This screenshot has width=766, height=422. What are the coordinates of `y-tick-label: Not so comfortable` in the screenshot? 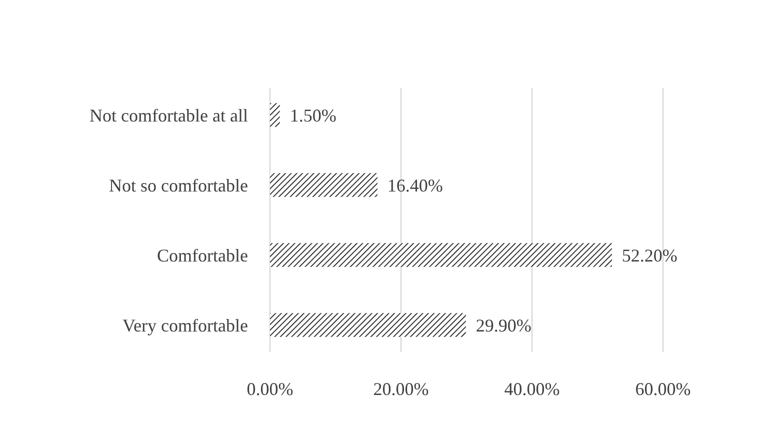 It's located at (178, 185).